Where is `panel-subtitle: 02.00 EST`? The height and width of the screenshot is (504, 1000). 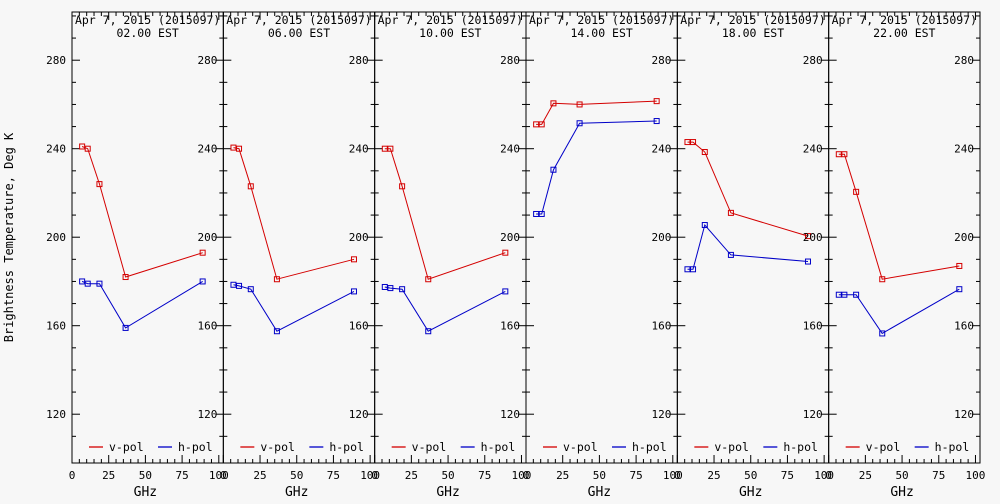 panel-subtitle: 02.00 EST is located at coordinates (148, 33).